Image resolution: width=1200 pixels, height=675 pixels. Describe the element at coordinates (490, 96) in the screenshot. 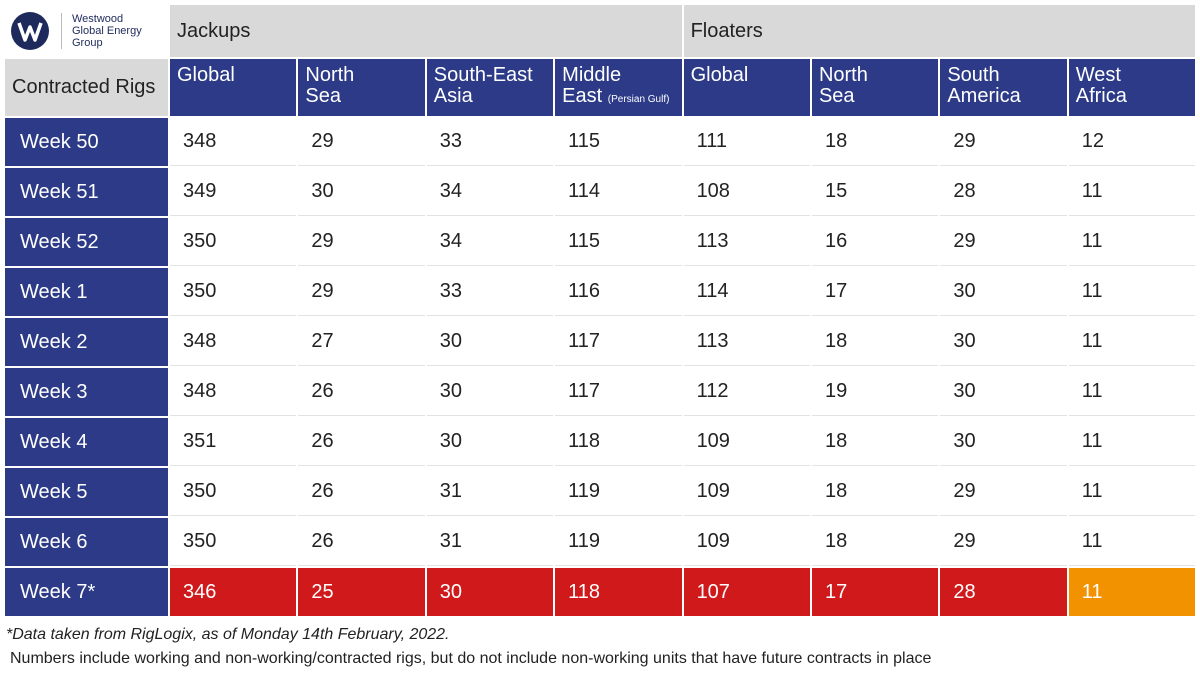

I see `column-header-line: Asia` at that location.